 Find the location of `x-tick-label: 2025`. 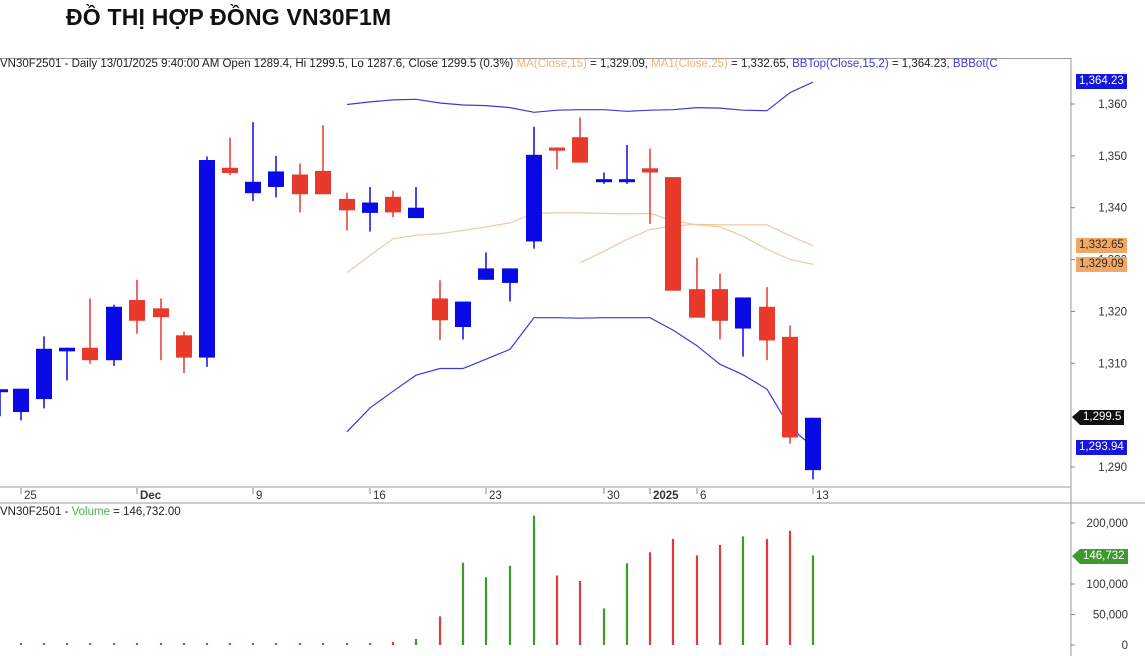

x-tick-label: 2025 is located at coordinates (666, 496).